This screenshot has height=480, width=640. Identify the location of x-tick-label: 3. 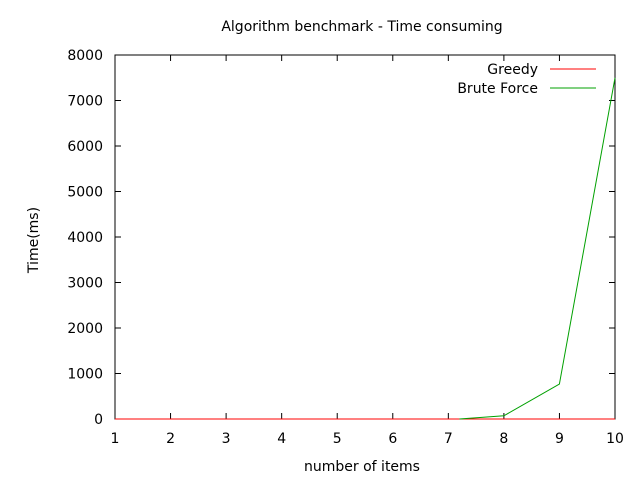
(226, 439).